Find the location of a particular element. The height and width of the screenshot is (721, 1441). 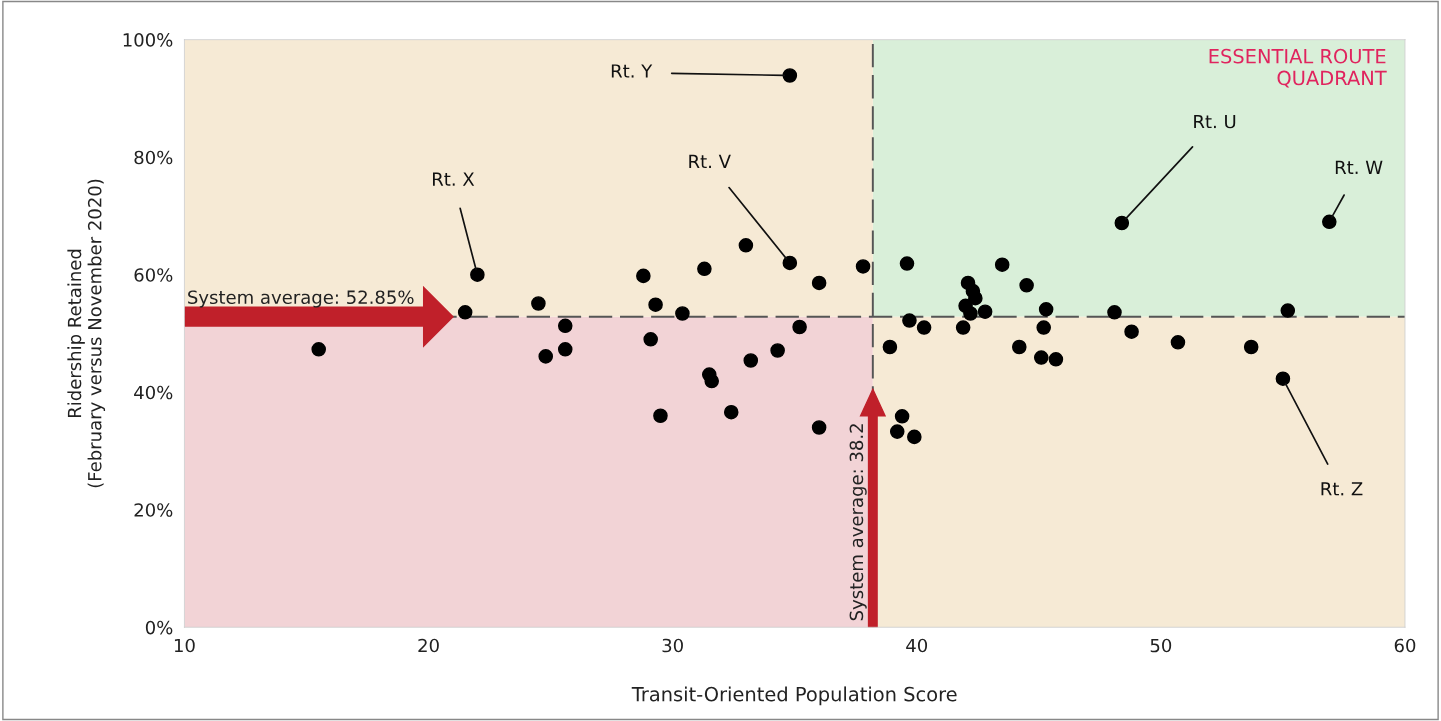

x-tick-label: 60 is located at coordinates (1405, 645).